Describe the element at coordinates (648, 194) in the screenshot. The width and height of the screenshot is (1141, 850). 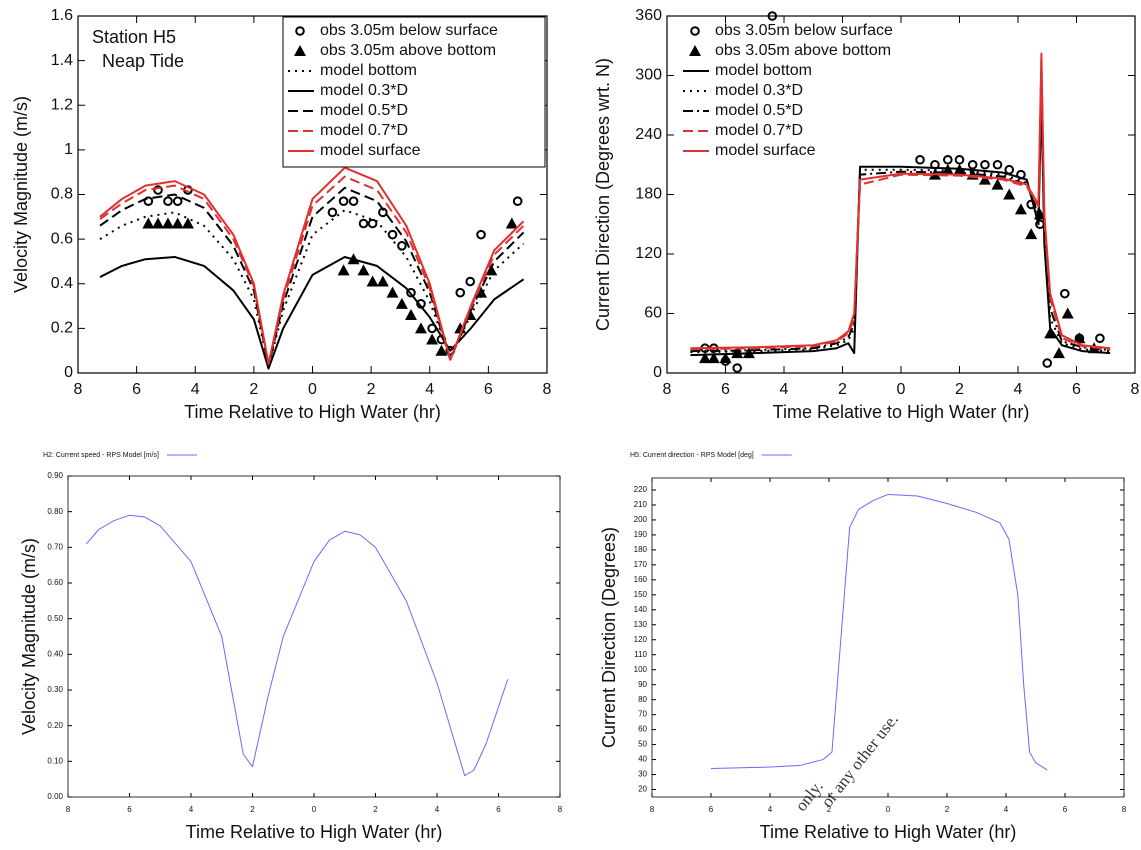
I see `y-tick-label: 180` at that location.